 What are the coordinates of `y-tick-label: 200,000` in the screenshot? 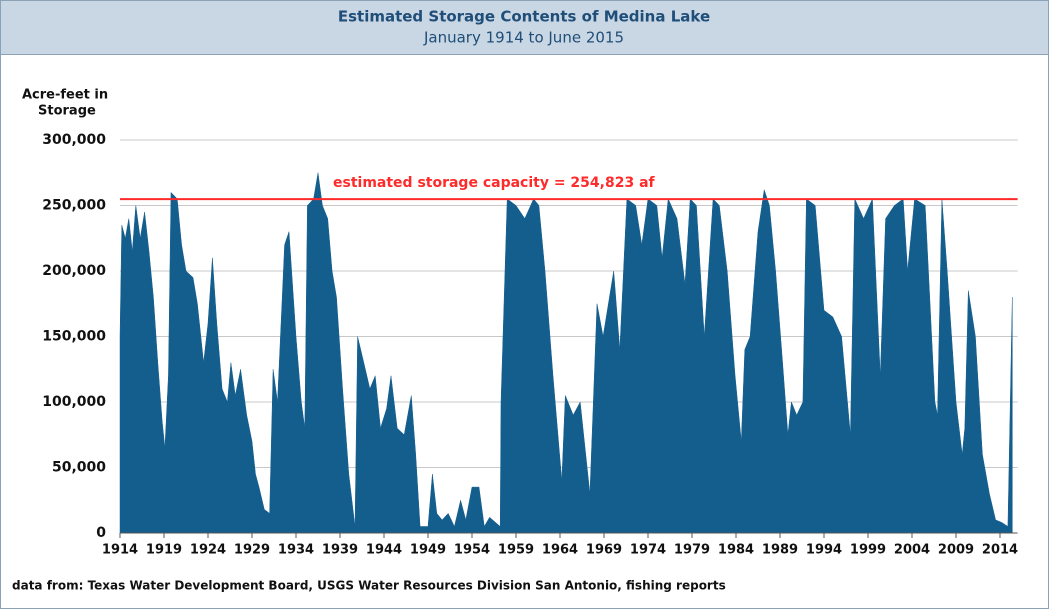 It's located at (74, 271).